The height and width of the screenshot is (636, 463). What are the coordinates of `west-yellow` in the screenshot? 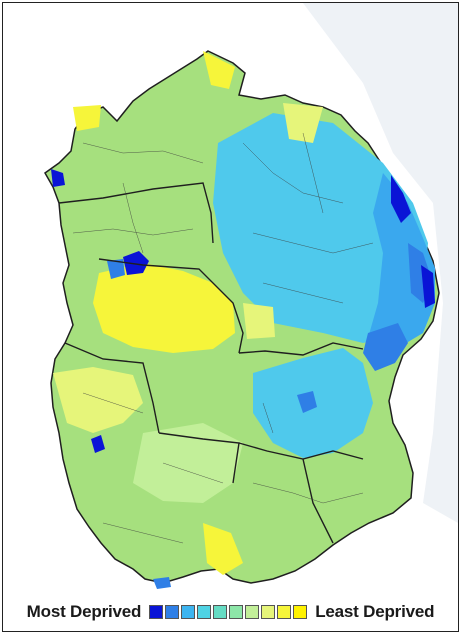 It's located at (98, 400).